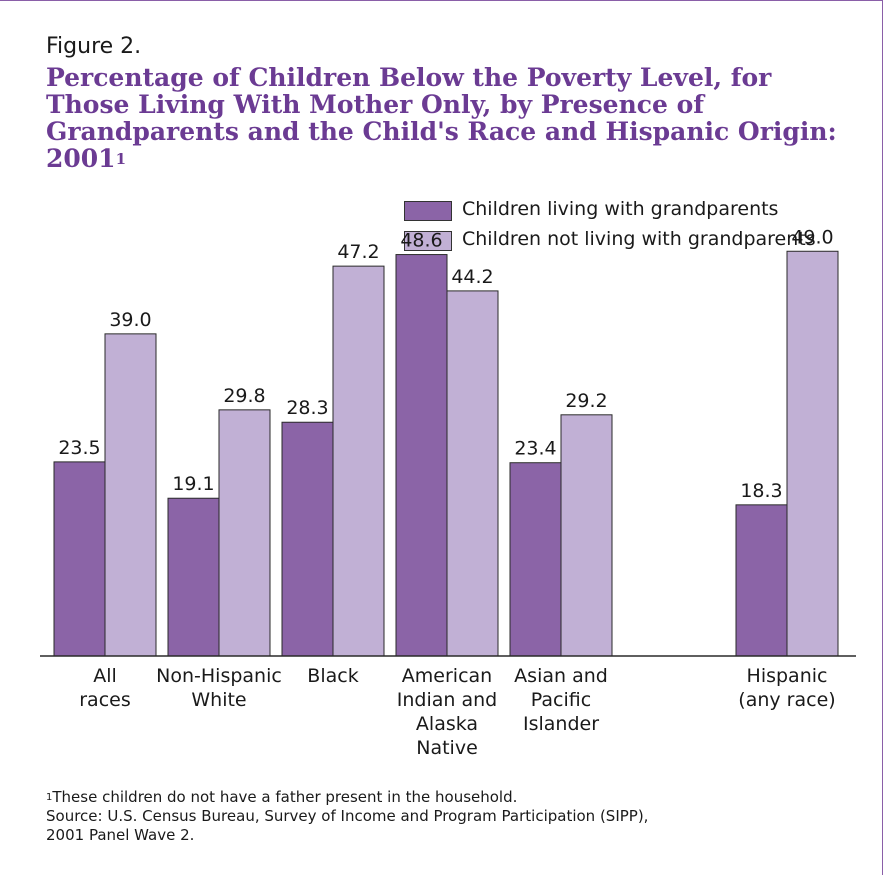  Describe the element at coordinates (121, 159) in the screenshot. I see `title-footnote-marker: 1` at that location.